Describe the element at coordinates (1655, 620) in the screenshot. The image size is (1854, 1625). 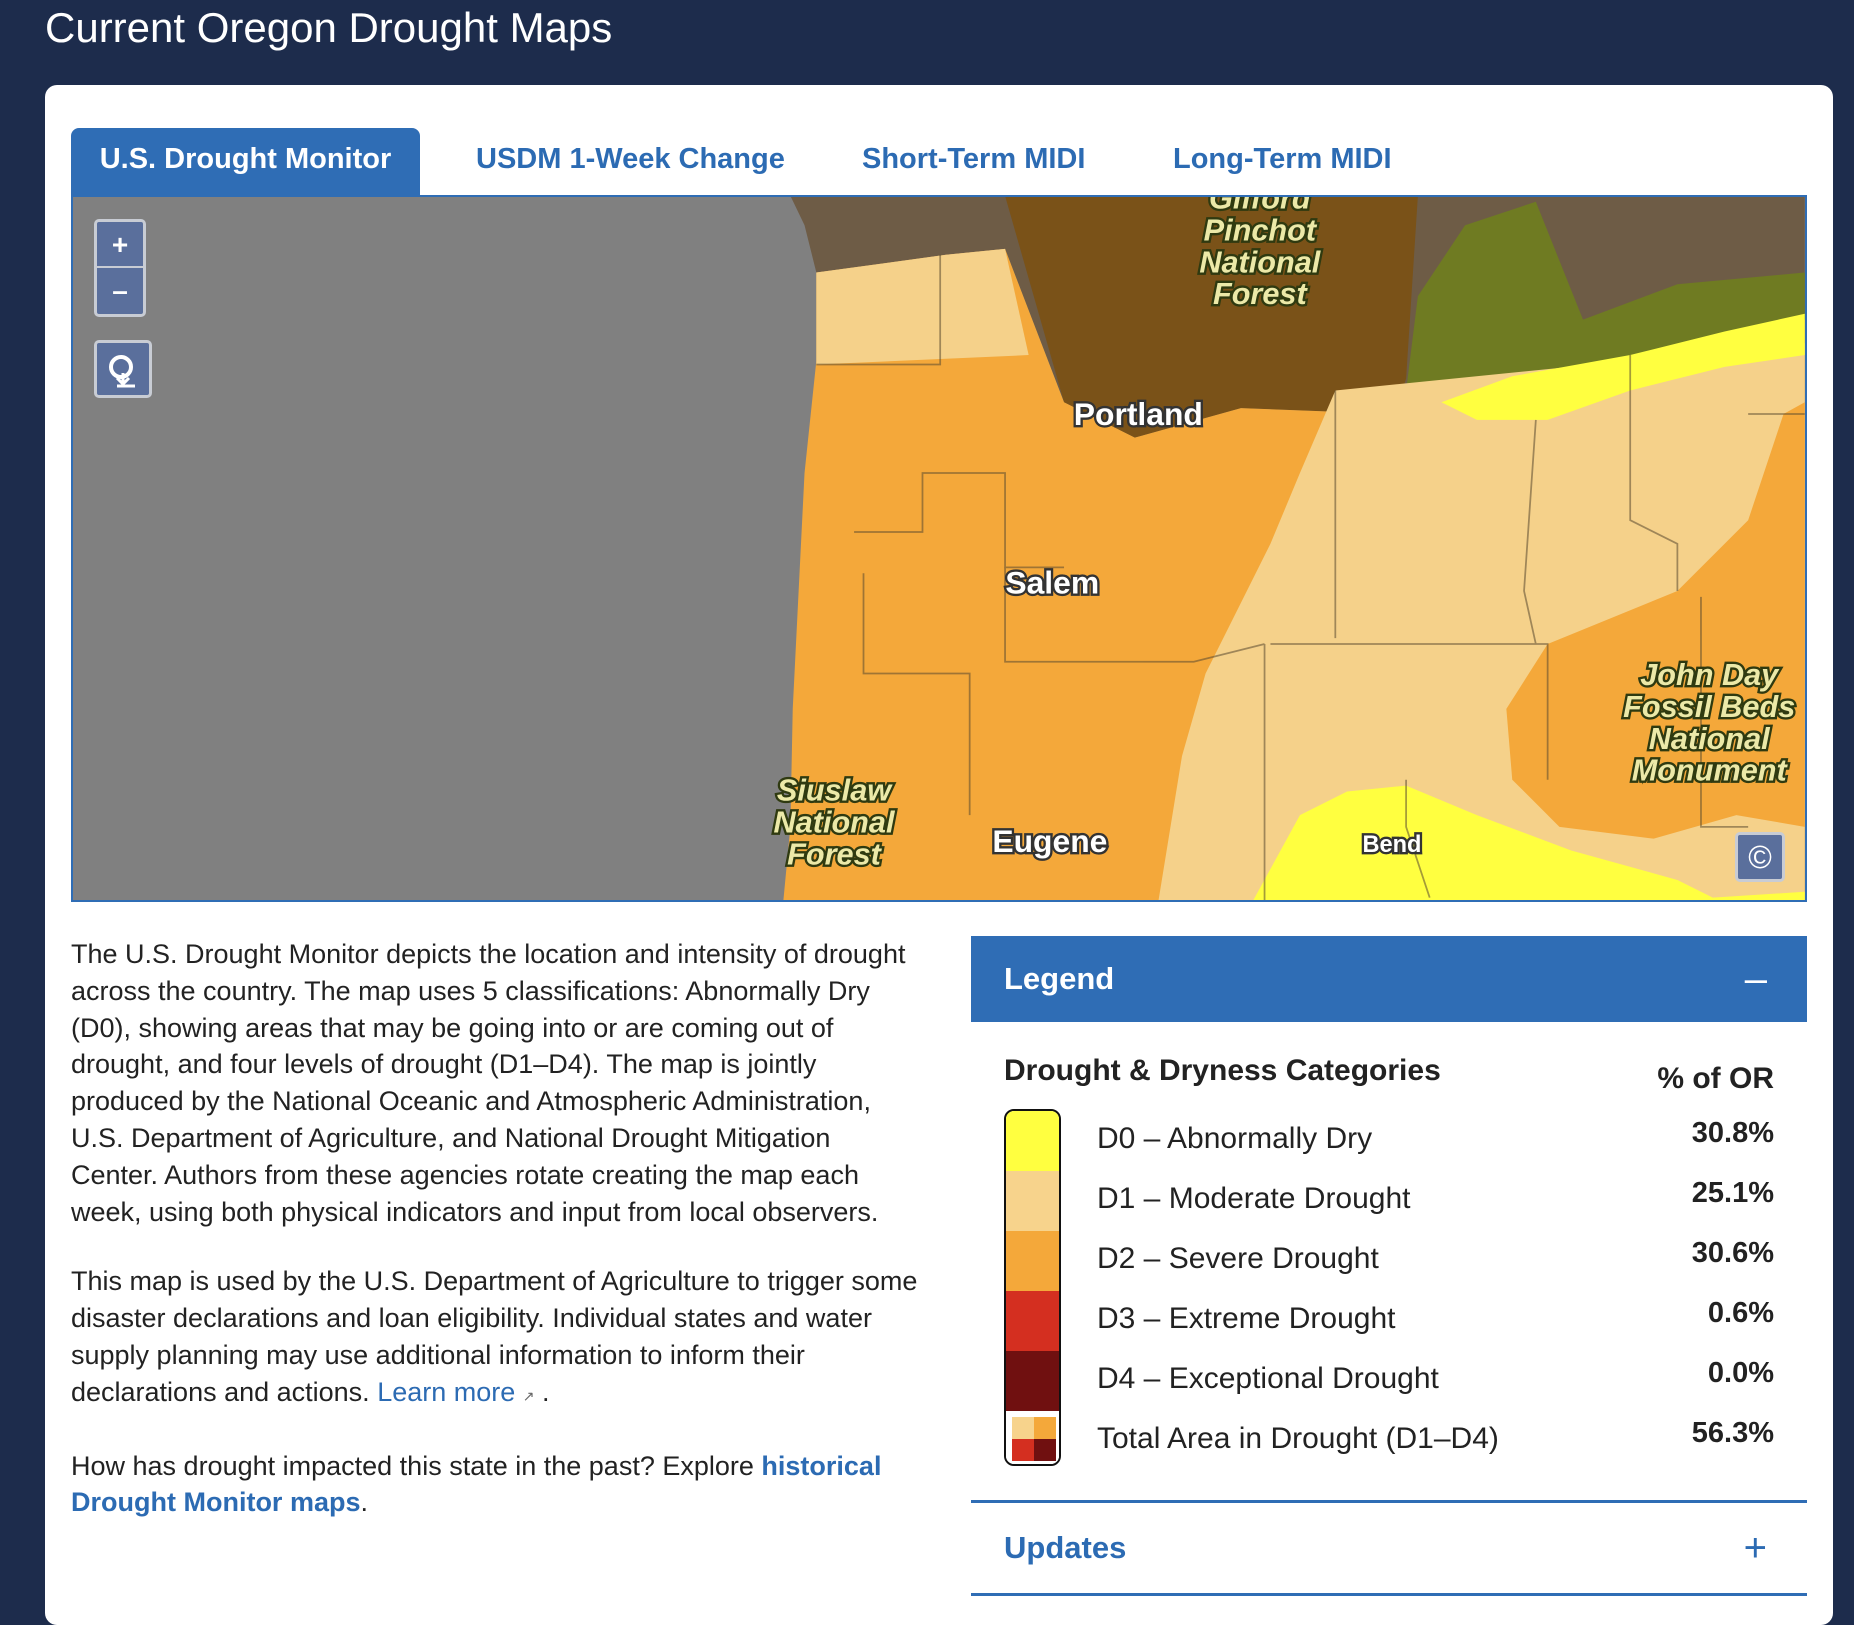
I see `region-d2` at that location.